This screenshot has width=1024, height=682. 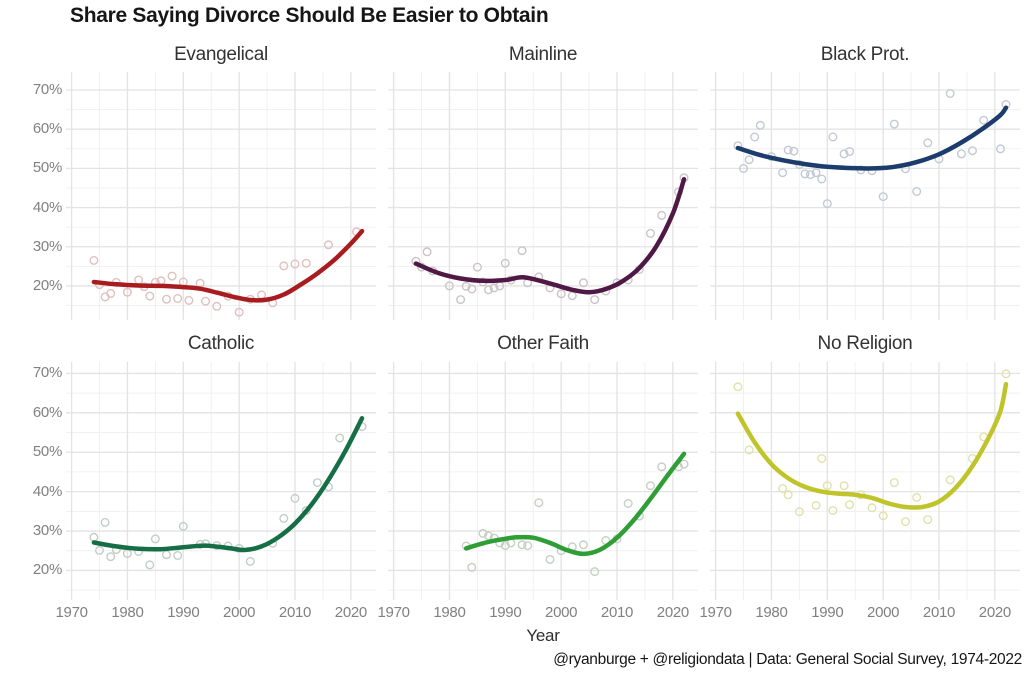 I want to click on facet-title-no-religion: No Religion, so click(x=865, y=343).